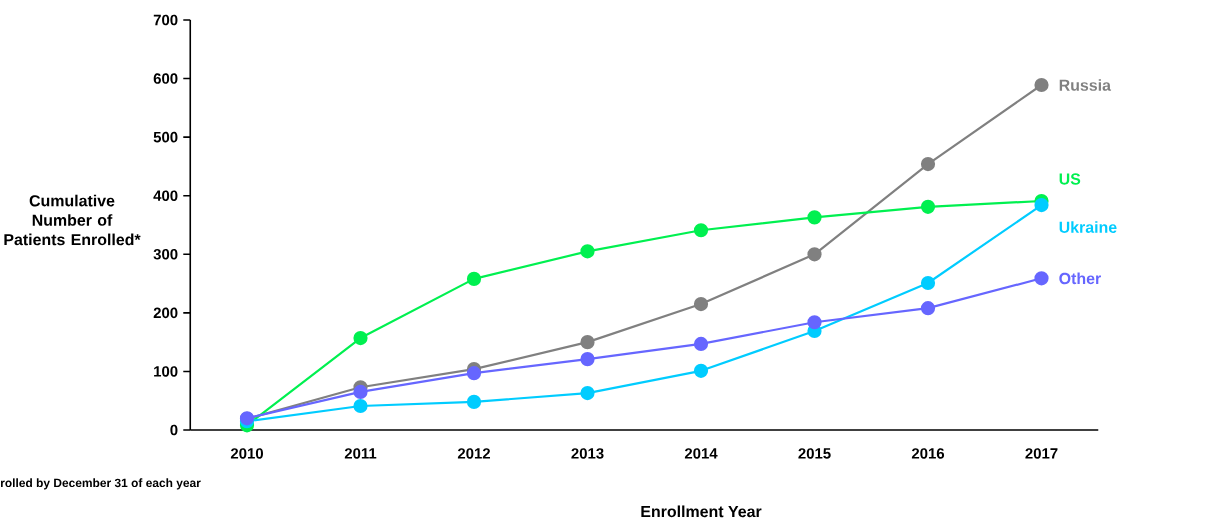 The height and width of the screenshot is (523, 1206). What do you see at coordinates (165, 195) in the screenshot?
I see `y-tick-label: 400` at bounding box center [165, 195].